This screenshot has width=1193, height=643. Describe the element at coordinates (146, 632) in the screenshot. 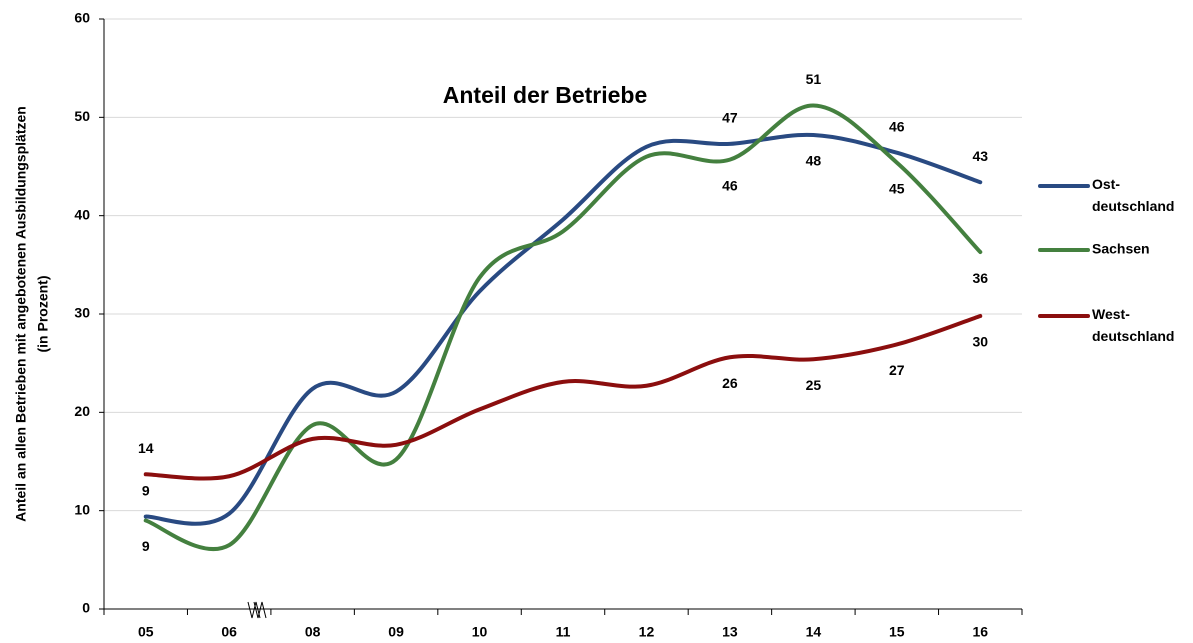

I see `x-tick-label: 05` at that location.